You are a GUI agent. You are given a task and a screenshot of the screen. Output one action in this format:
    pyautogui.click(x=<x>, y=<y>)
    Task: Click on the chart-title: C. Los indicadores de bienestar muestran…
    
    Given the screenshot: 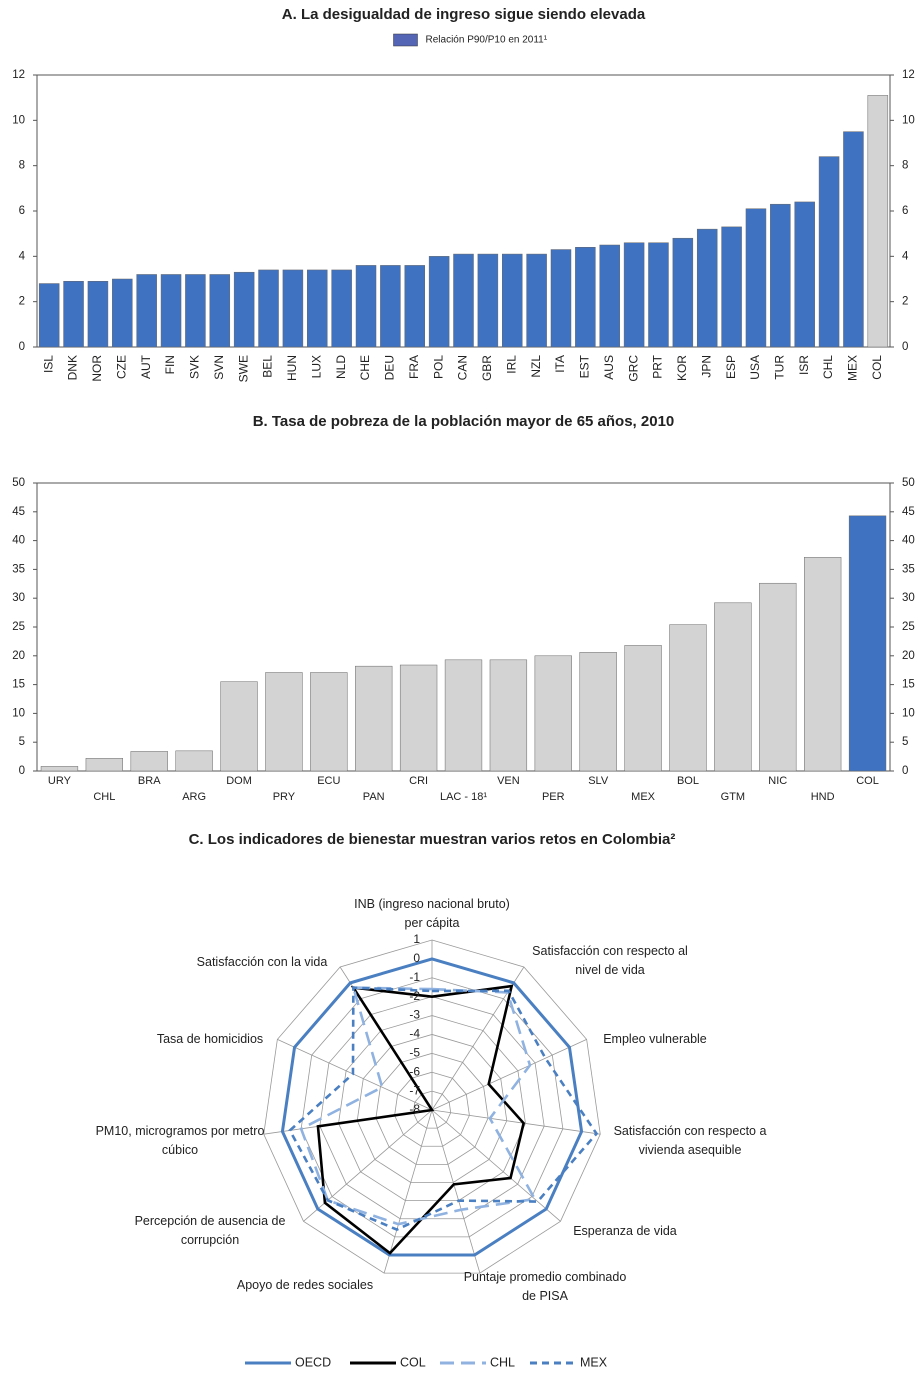 What is the action you would take?
    pyautogui.click(x=432, y=839)
    